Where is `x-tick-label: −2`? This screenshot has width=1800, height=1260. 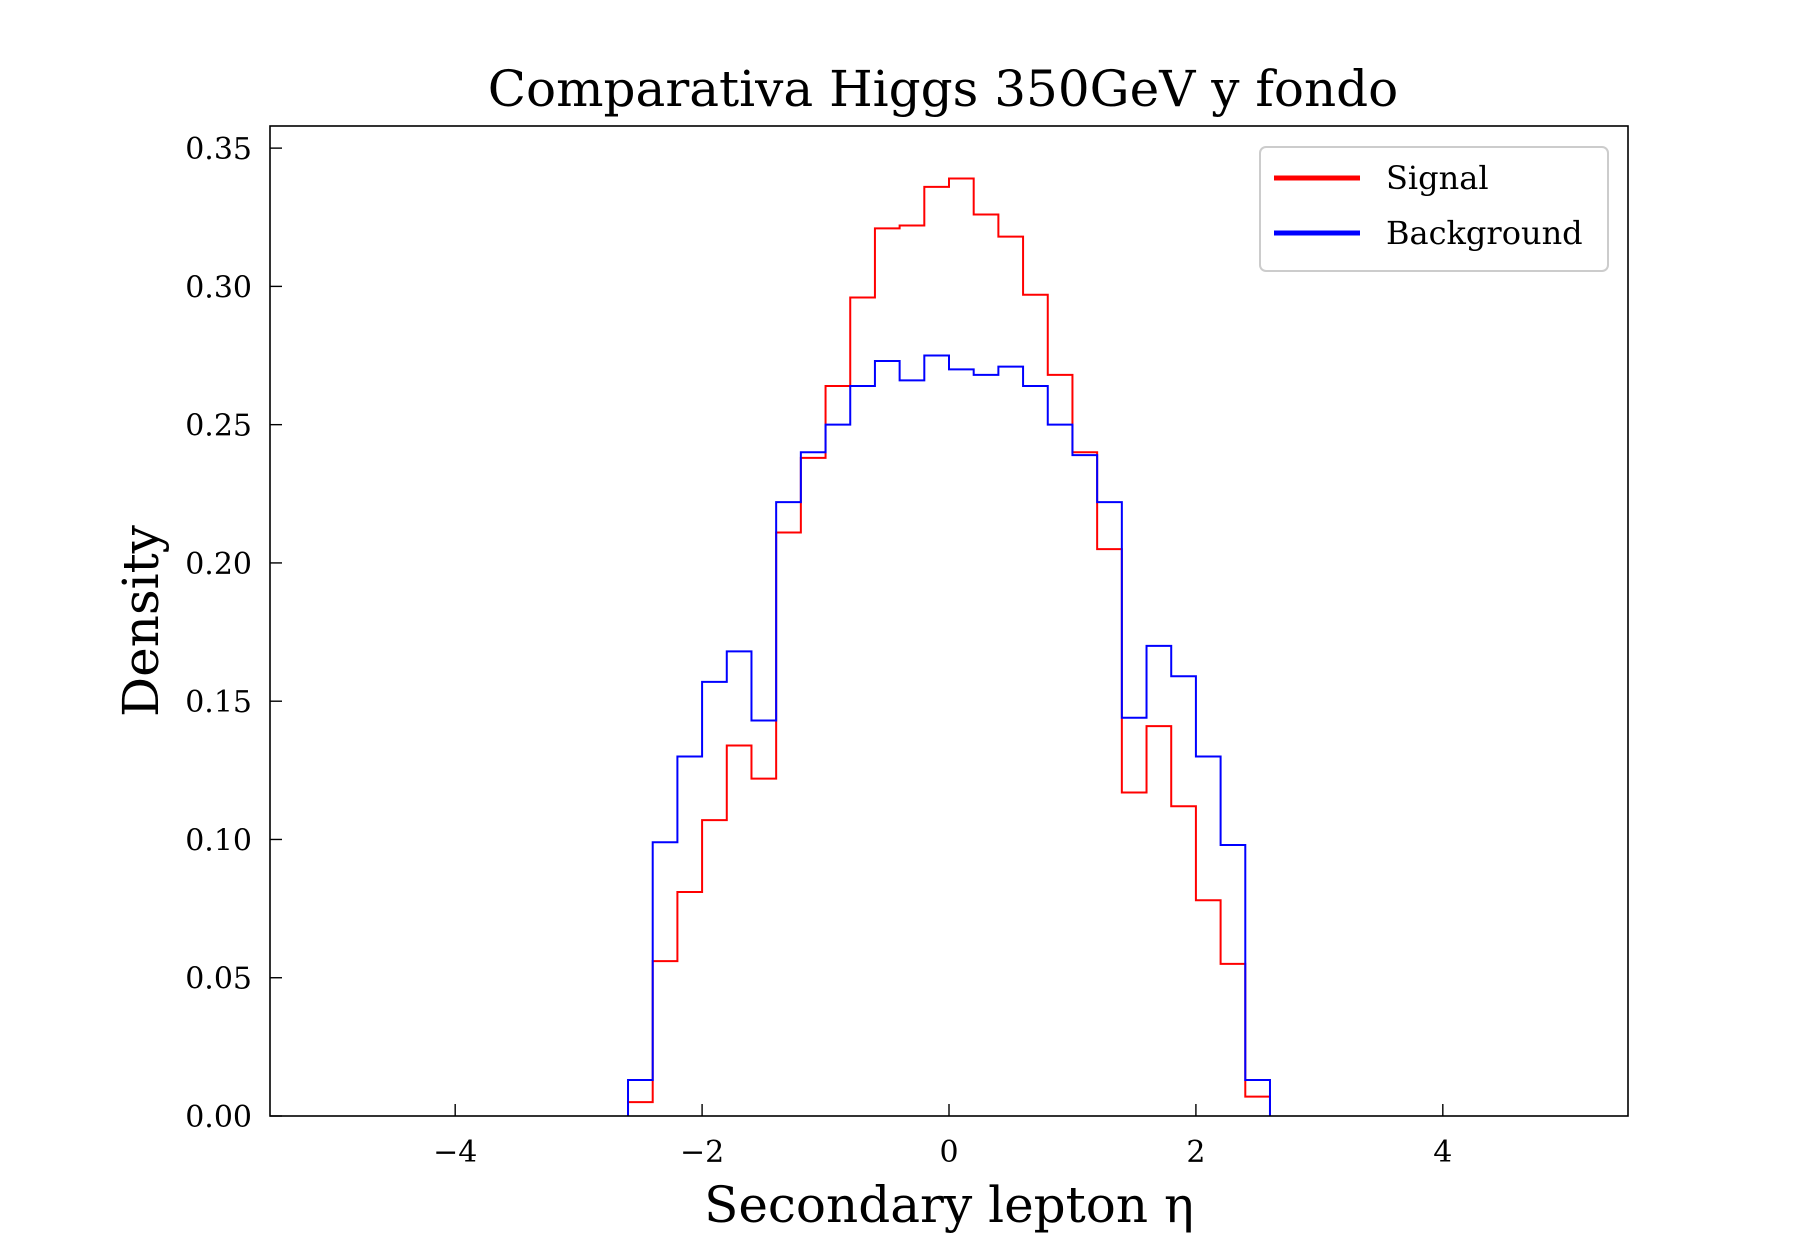 x-tick-label: −2 is located at coordinates (702, 1152).